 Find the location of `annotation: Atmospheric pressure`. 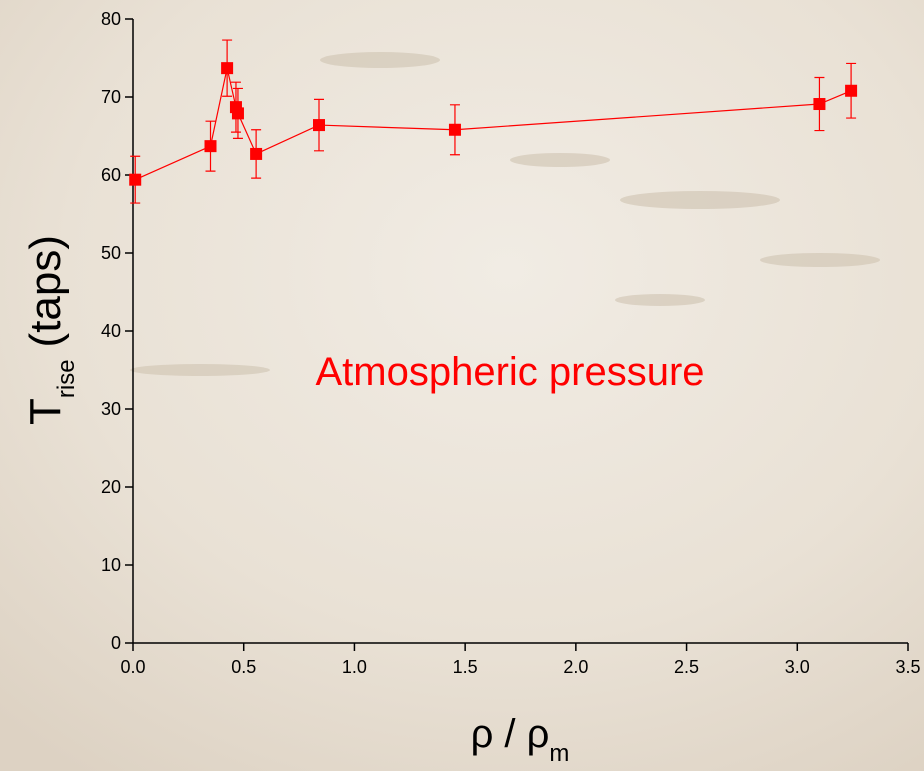

annotation: Atmospheric pressure is located at coordinates (509, 372).